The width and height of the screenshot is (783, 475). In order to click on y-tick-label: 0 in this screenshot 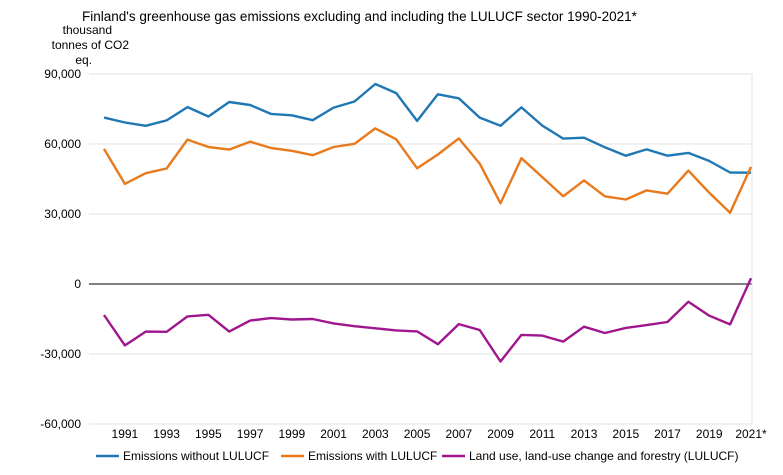, I will do `click(77, 284)`.